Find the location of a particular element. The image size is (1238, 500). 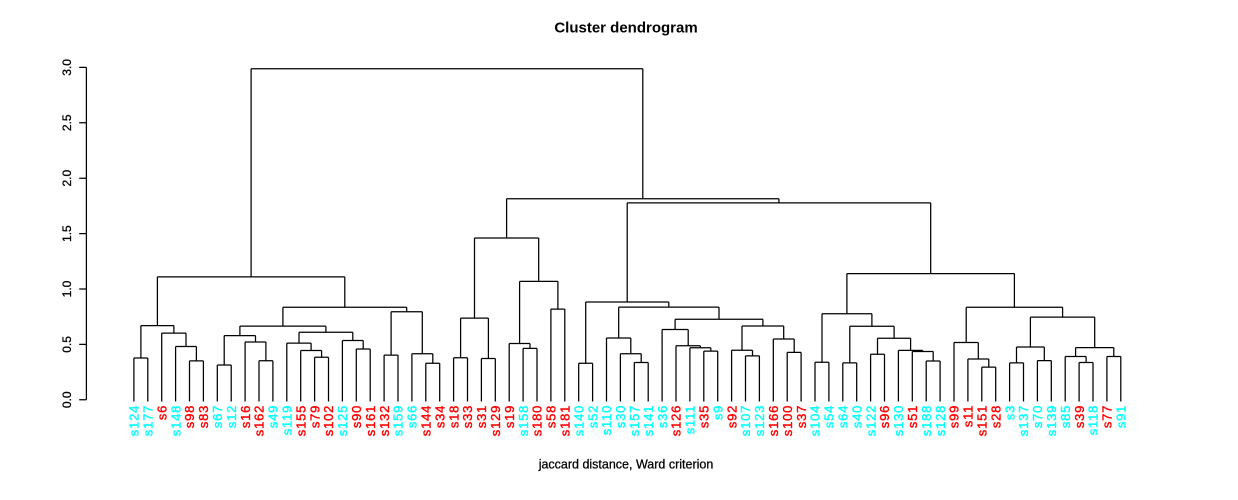

svg-text: 1.0 is located at coordinates (67, 288).